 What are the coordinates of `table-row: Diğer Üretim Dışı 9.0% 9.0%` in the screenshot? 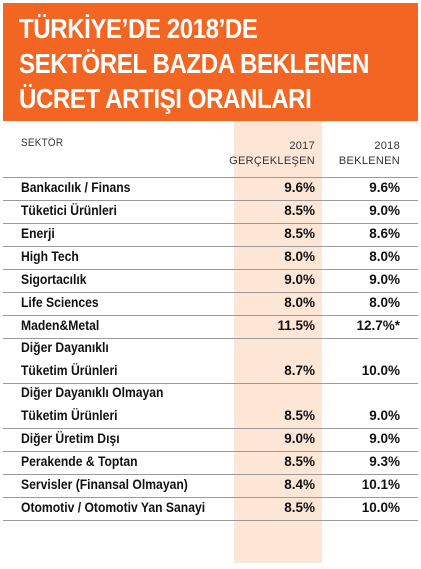 It's located at (210, 440).